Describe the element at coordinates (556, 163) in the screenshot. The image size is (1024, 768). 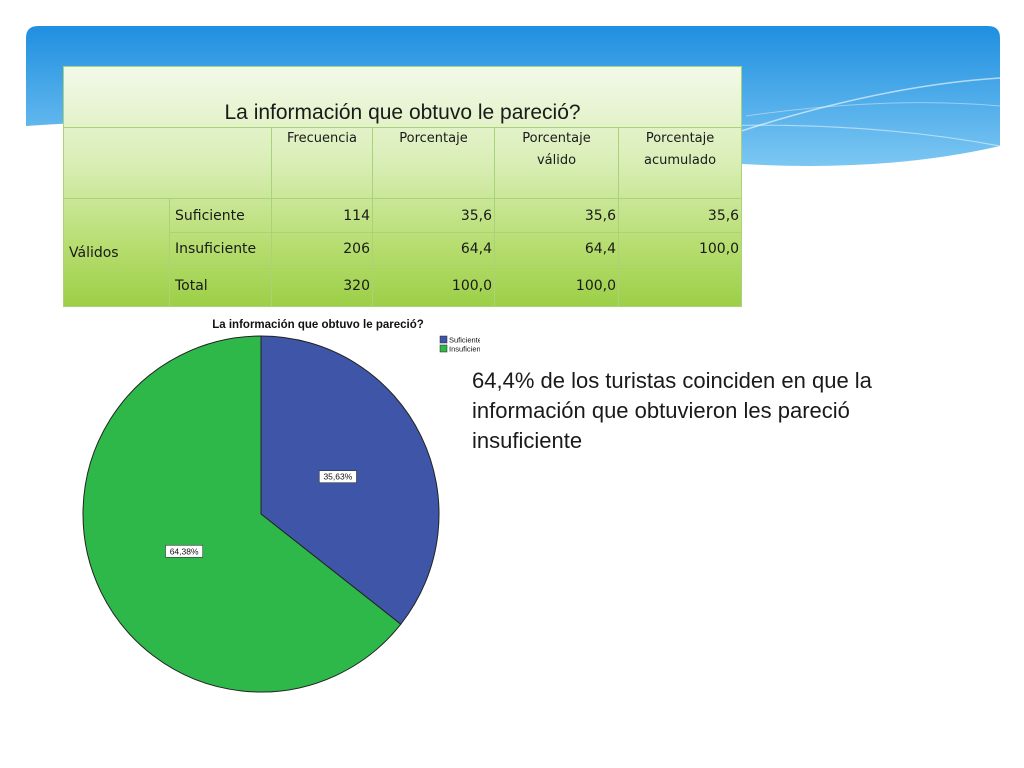
I see `header-porcentaje-valido: Porcentaje válido` at that location.